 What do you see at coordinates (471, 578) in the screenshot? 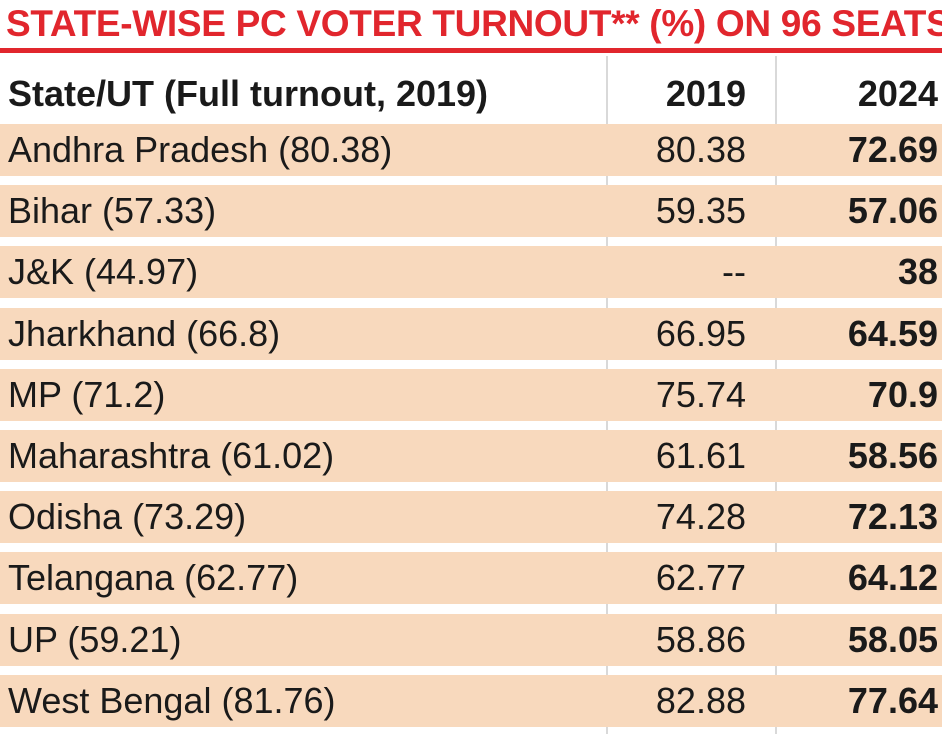
I see `table-row: Telangana (62.77) 62.77 64.12` at bounding box center [471, 578].